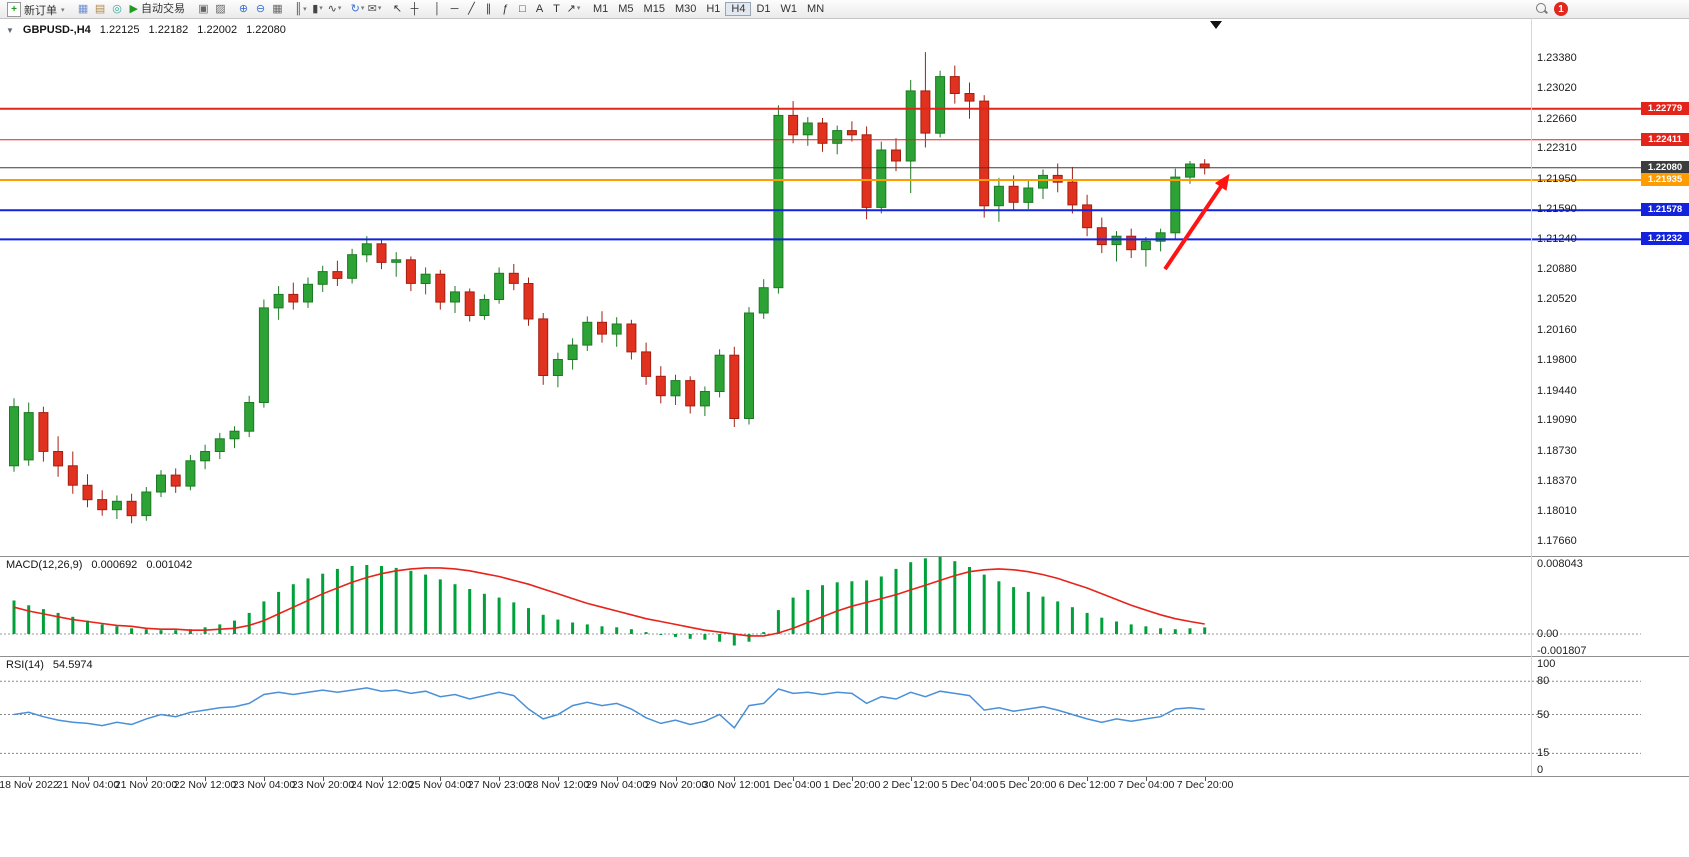 The image size is (1689, 857). I want to click on timeframe-d1: D1, so click(763, 8).